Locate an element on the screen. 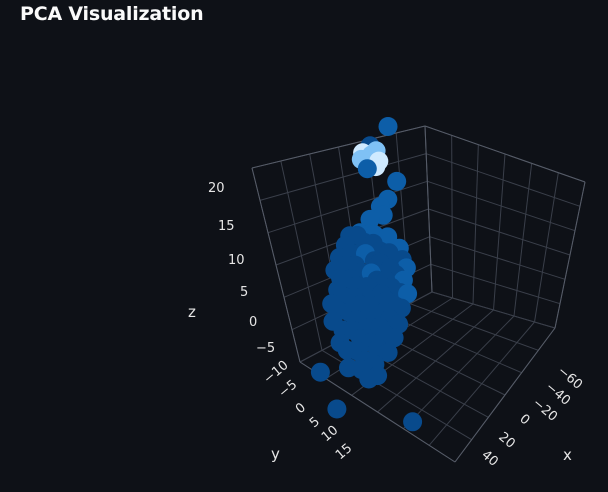 The image size is (608, 492). points-layer is located at coordinates (366, 274).